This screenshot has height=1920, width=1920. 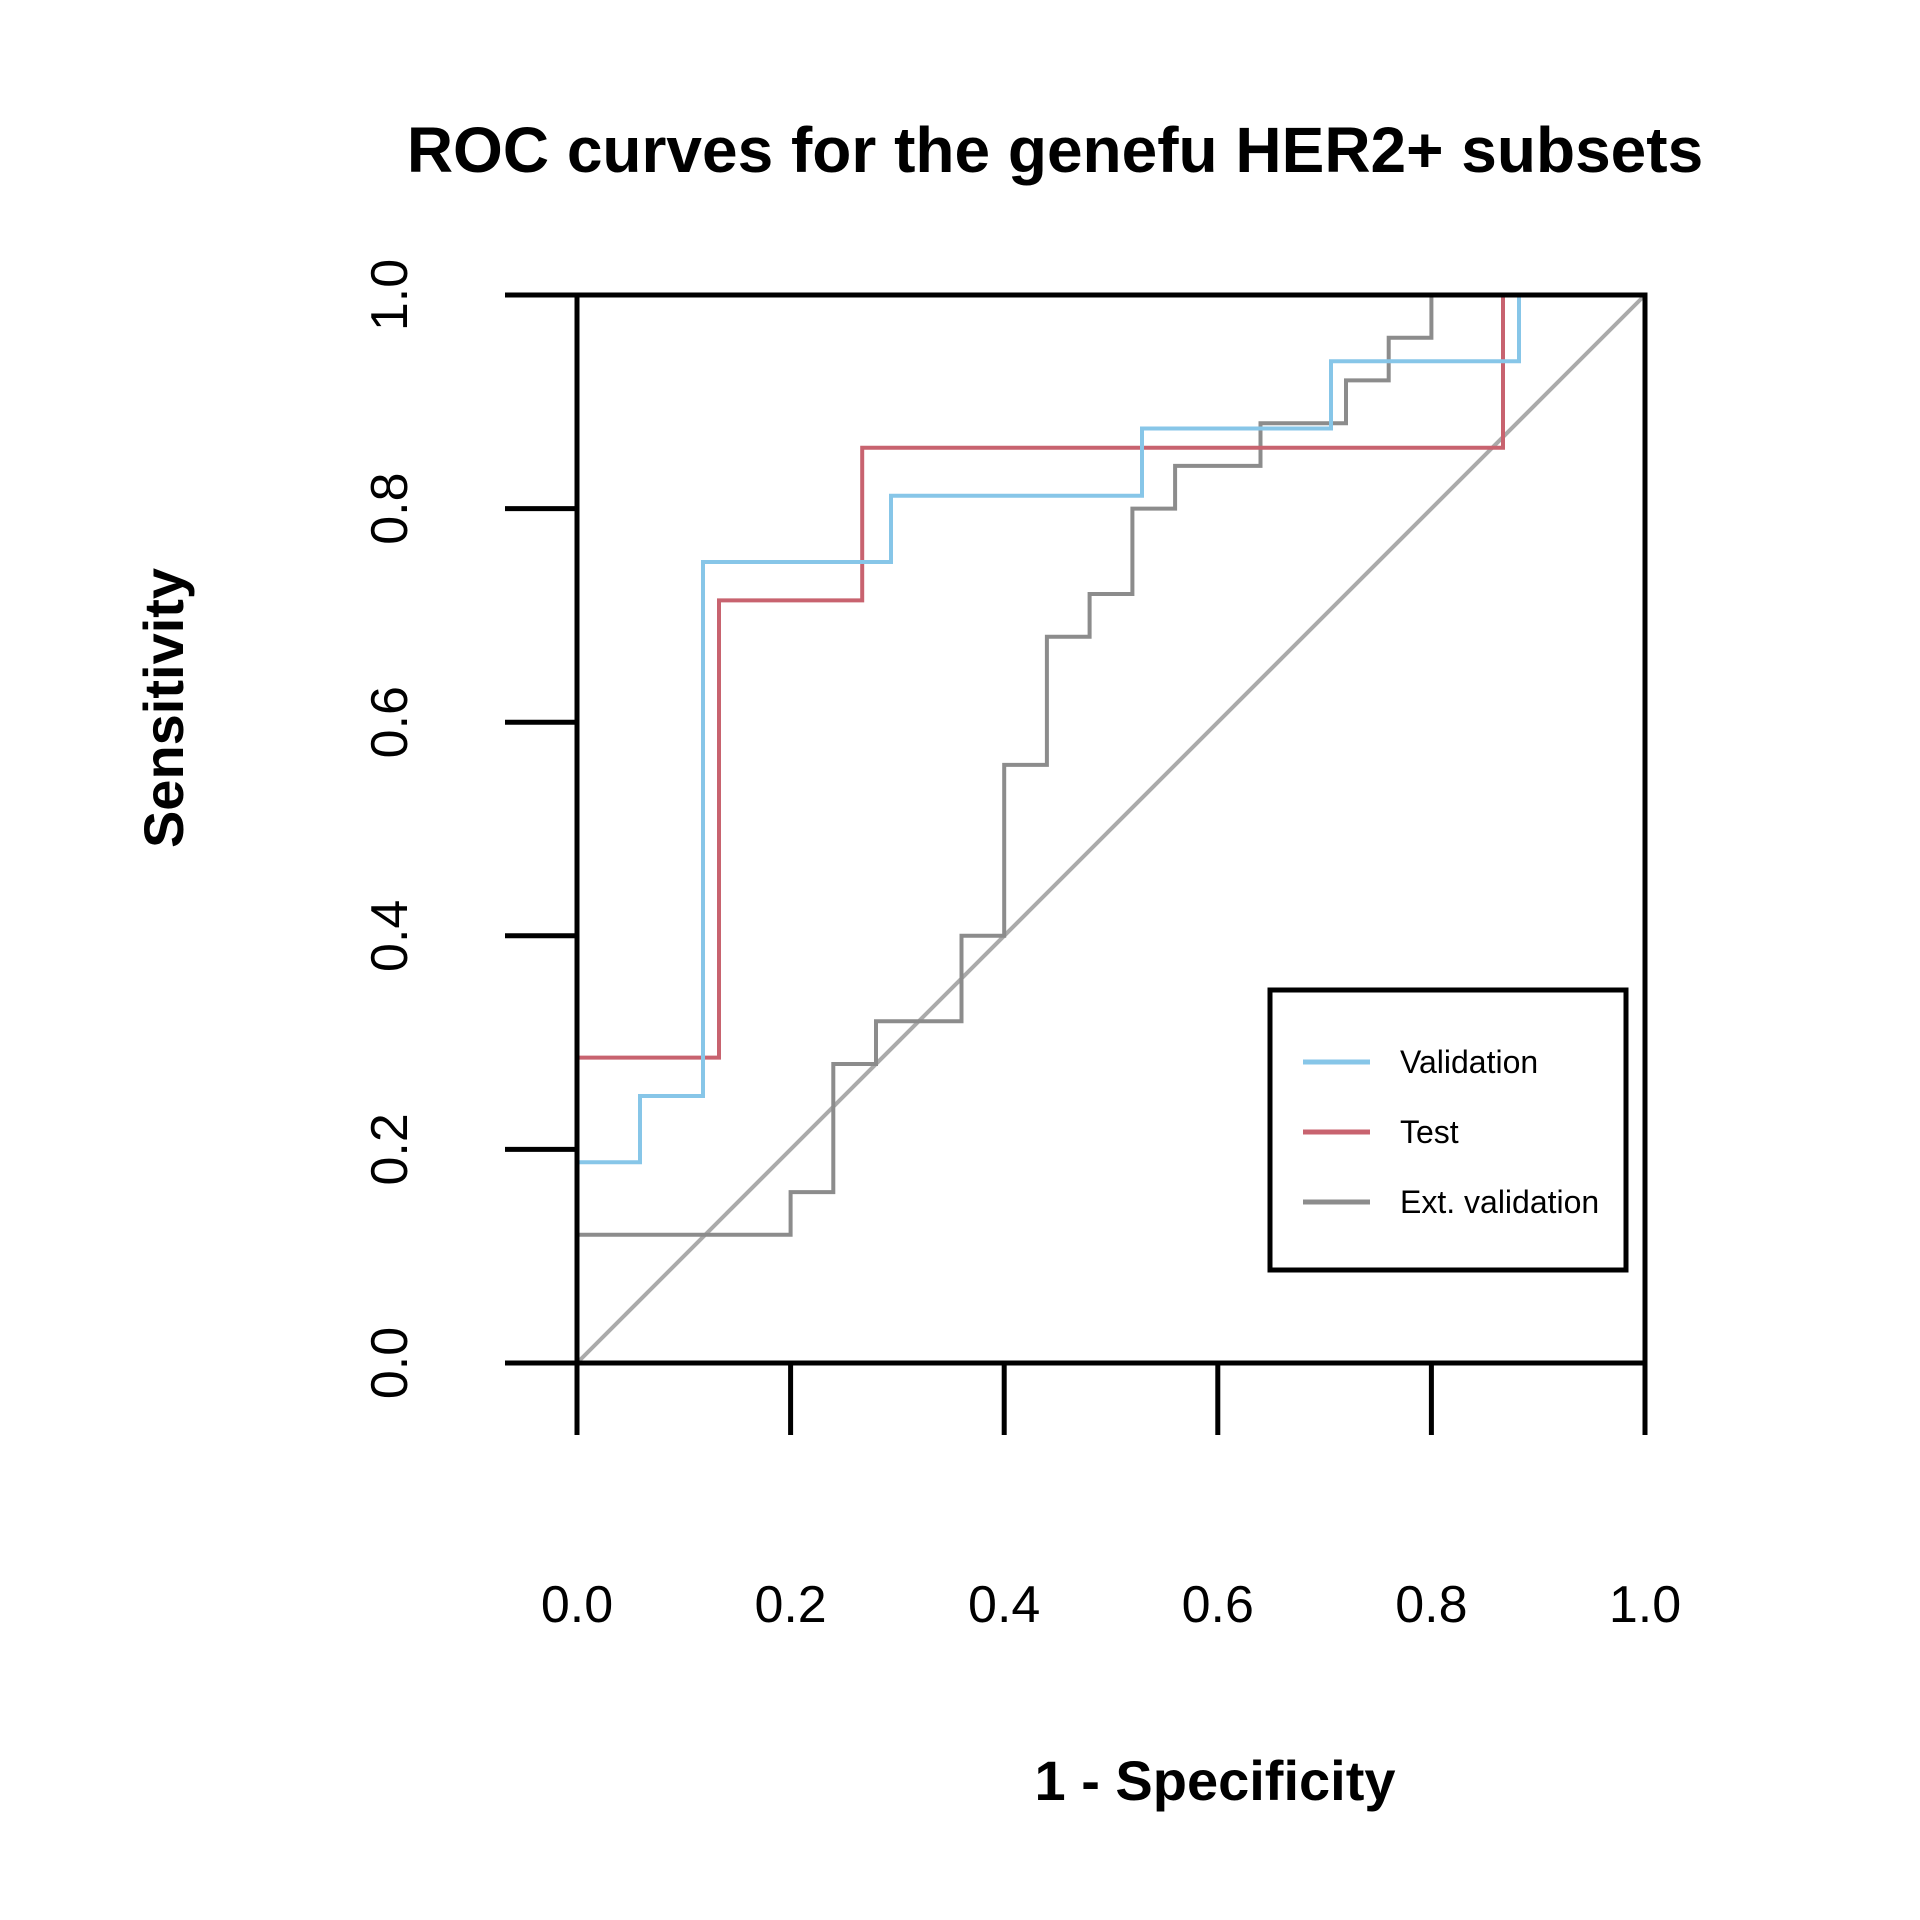 What do you see at coordinates (1469, 1062) in the screenshot?
I see `legend-label: Validation` at bounding box center [1469, 1062].